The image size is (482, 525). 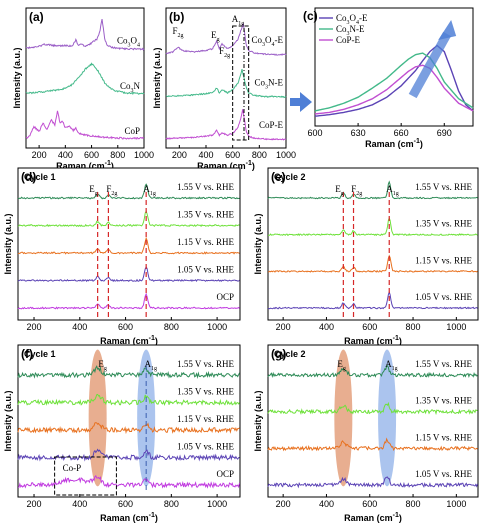 I want to click on panel-letter: (d), so click(x=28, y=177).